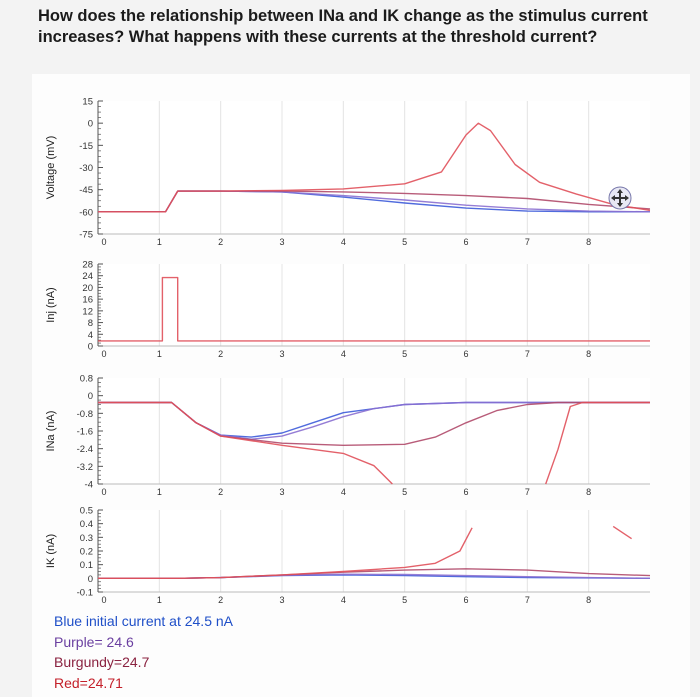 The height and width of the screenshot is (697, 700). I want to click on move-cursor-icon, so click(620, 198).